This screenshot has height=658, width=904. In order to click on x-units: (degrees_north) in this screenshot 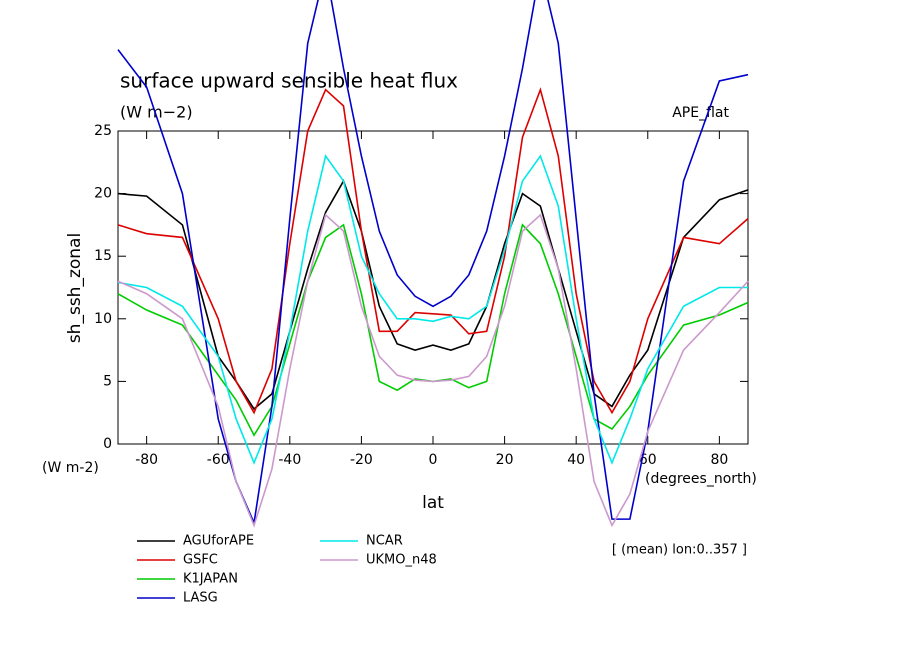, I will do `click(701, 479)`.